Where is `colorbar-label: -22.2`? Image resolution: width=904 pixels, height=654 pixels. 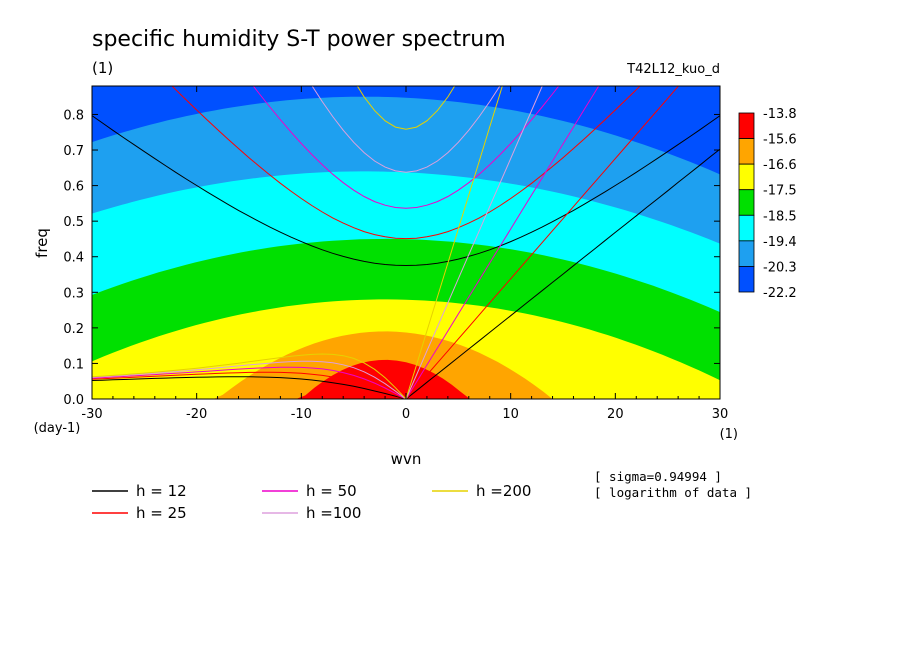 colorbar-label: -22.2 is located at coordinates (780, 293).